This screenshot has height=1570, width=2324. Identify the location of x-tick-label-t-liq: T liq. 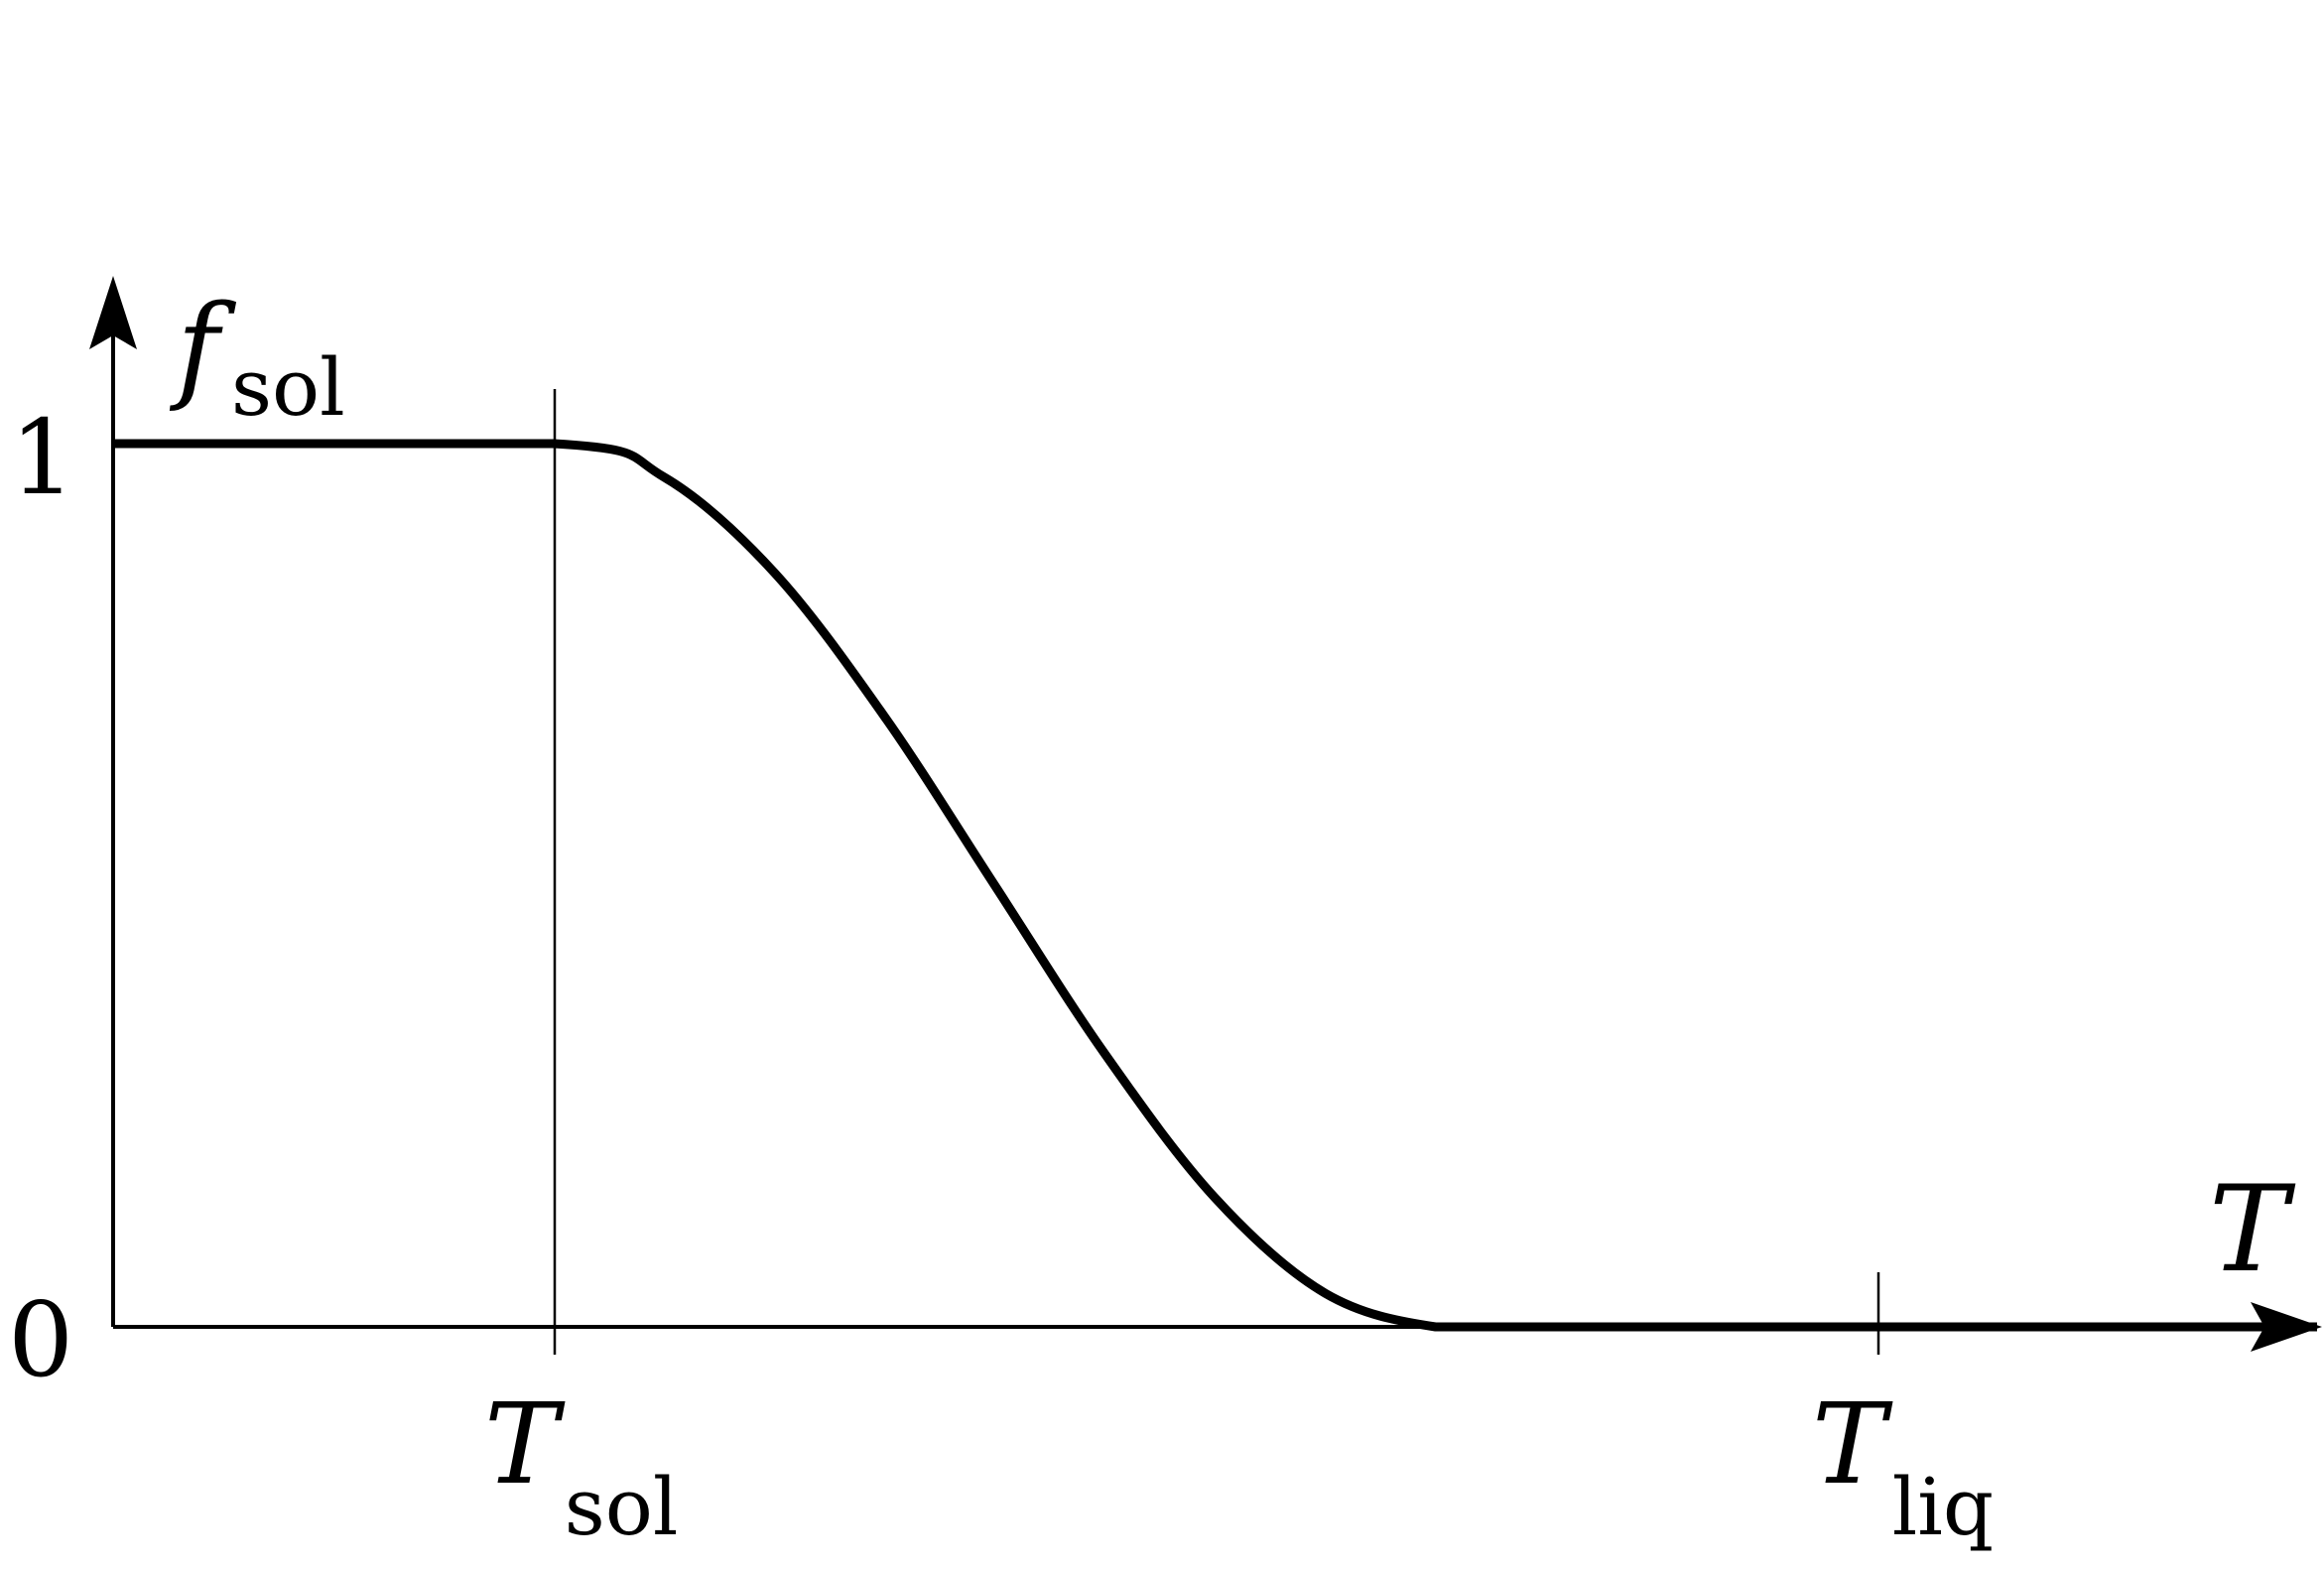
(1903, 1466).